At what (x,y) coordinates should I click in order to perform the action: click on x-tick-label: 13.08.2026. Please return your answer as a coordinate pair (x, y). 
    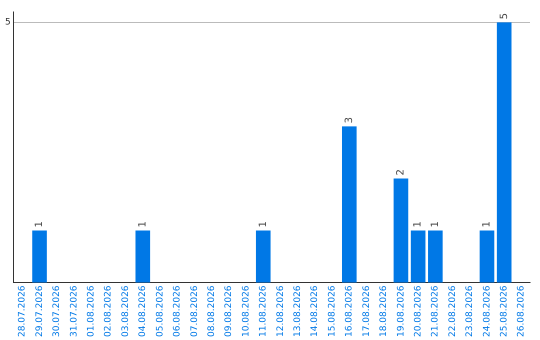
    Looking at the image, I should click on (298, 311).